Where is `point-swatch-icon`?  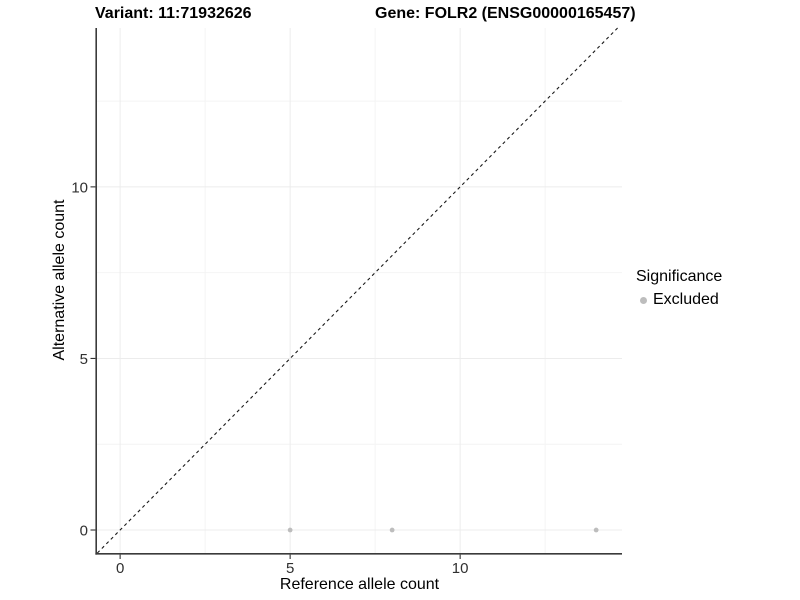 point-swatch-icon is located at coordinates (643, 300).